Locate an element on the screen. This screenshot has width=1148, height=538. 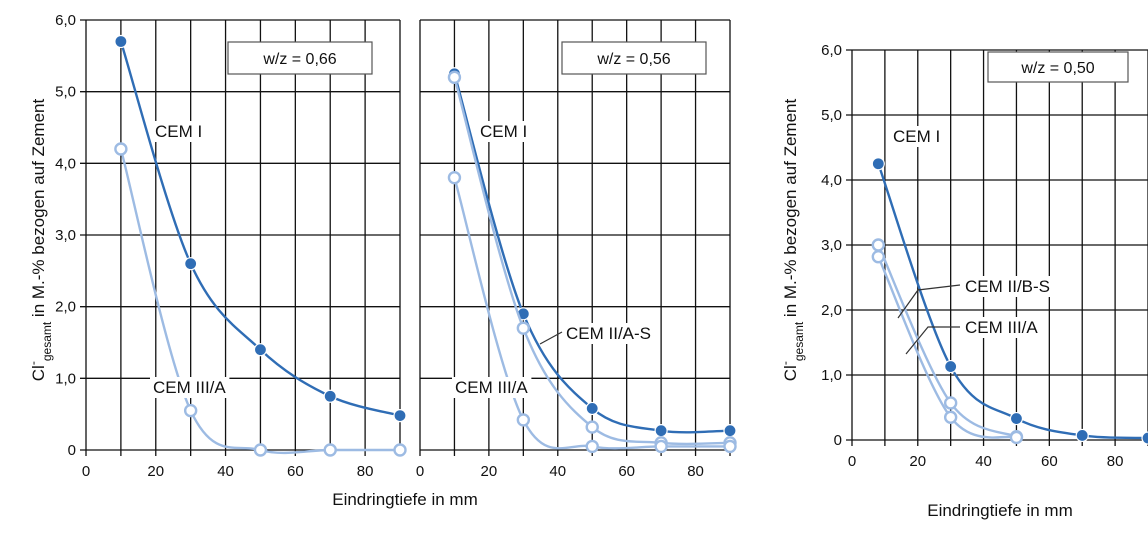
series-label: CEM II/A-S is located at coordinates (608, 333).